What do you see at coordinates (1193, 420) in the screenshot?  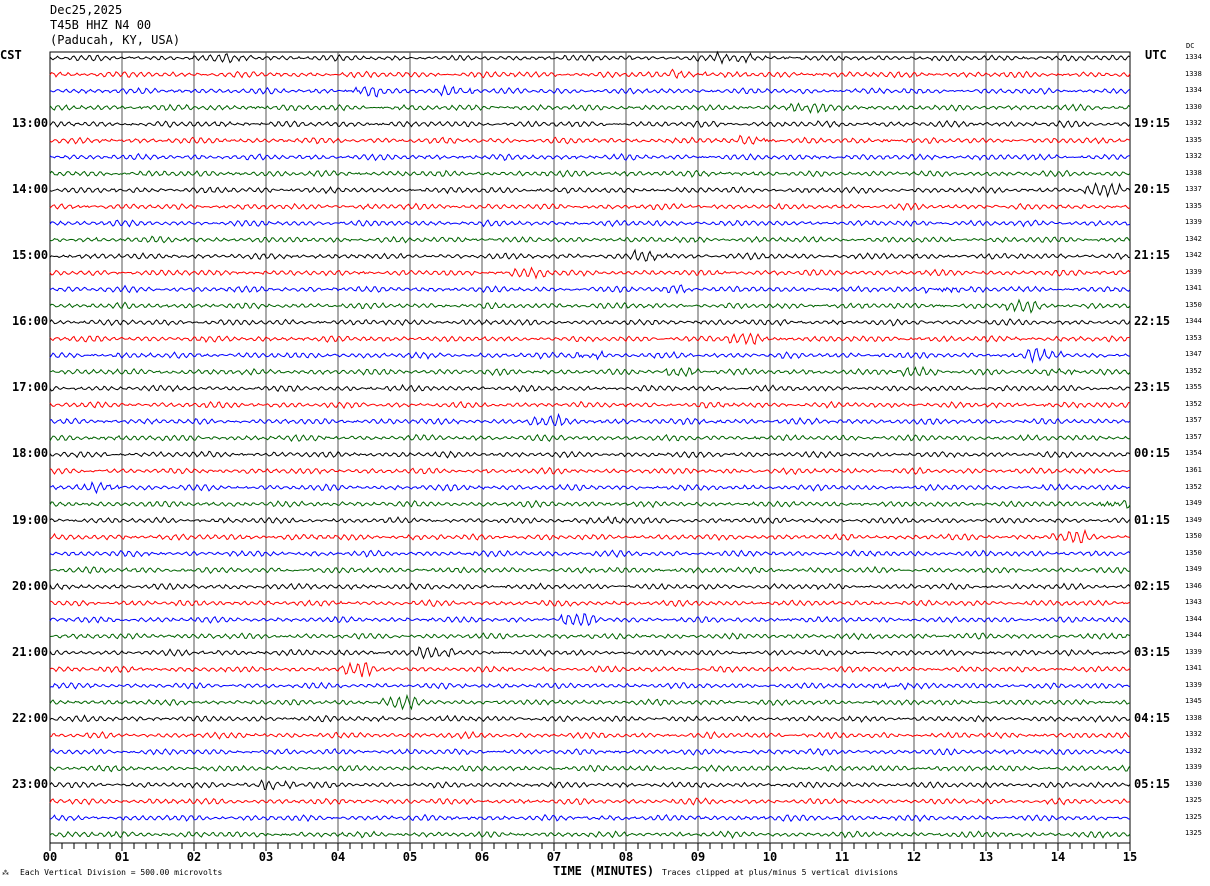 I see `dc-offset-value: 1357` at bounding box center [1193, 420].